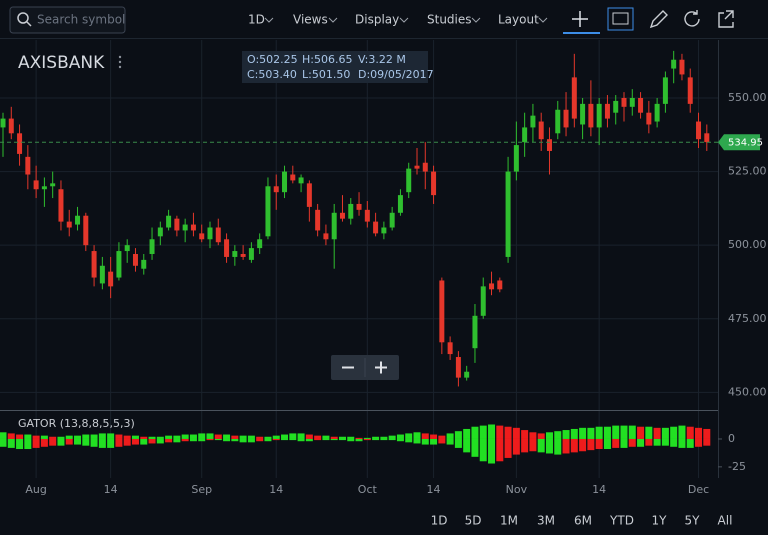 The width and height of the screenshot is (768, 535). I want to click on y-tick-label: 525.00, so click(747, 171).